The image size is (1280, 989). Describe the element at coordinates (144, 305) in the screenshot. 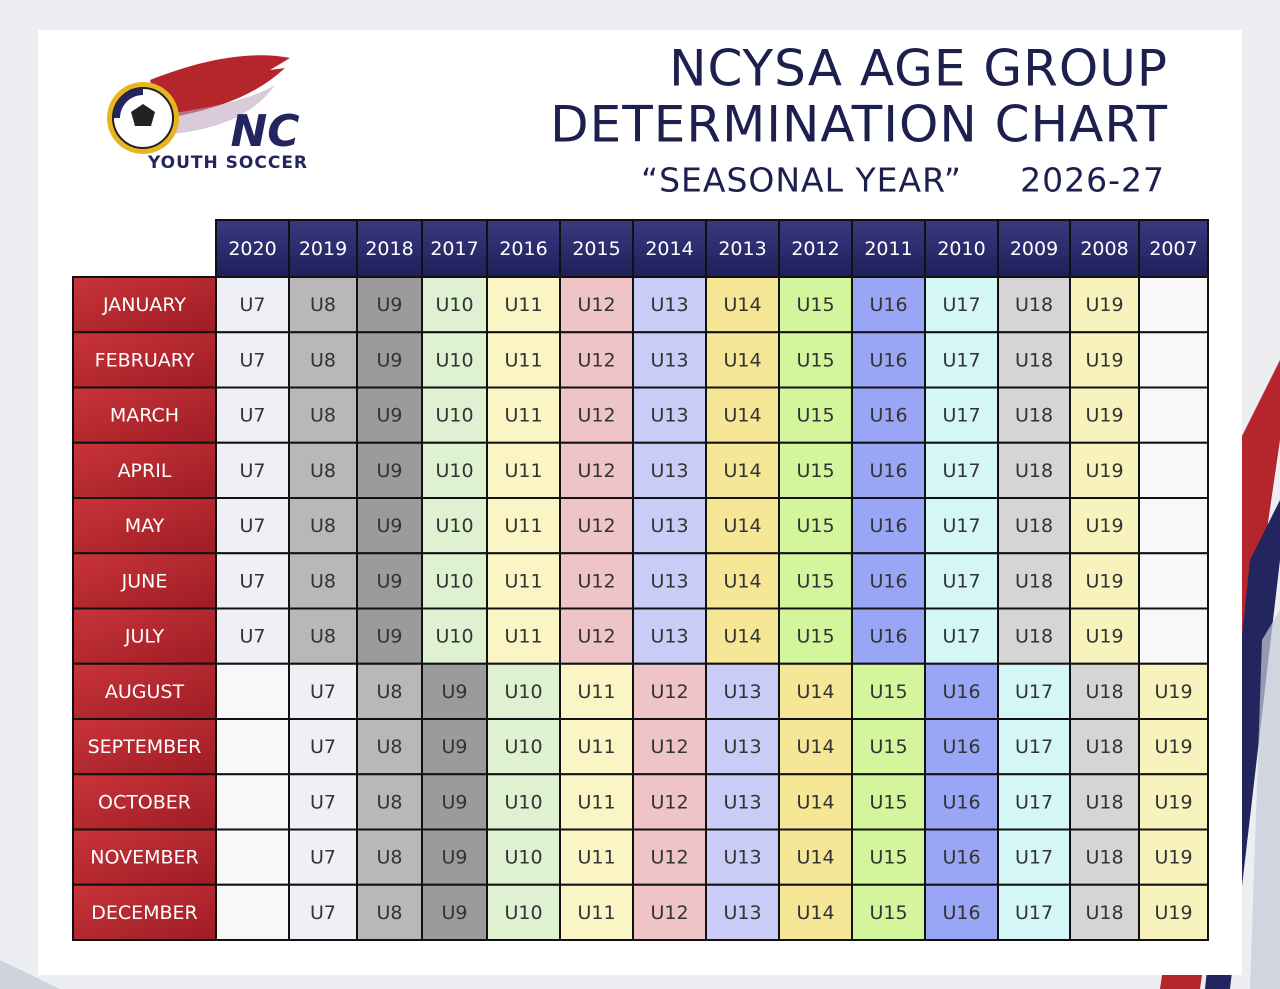

I see `month-label: JANUARY` at that location.